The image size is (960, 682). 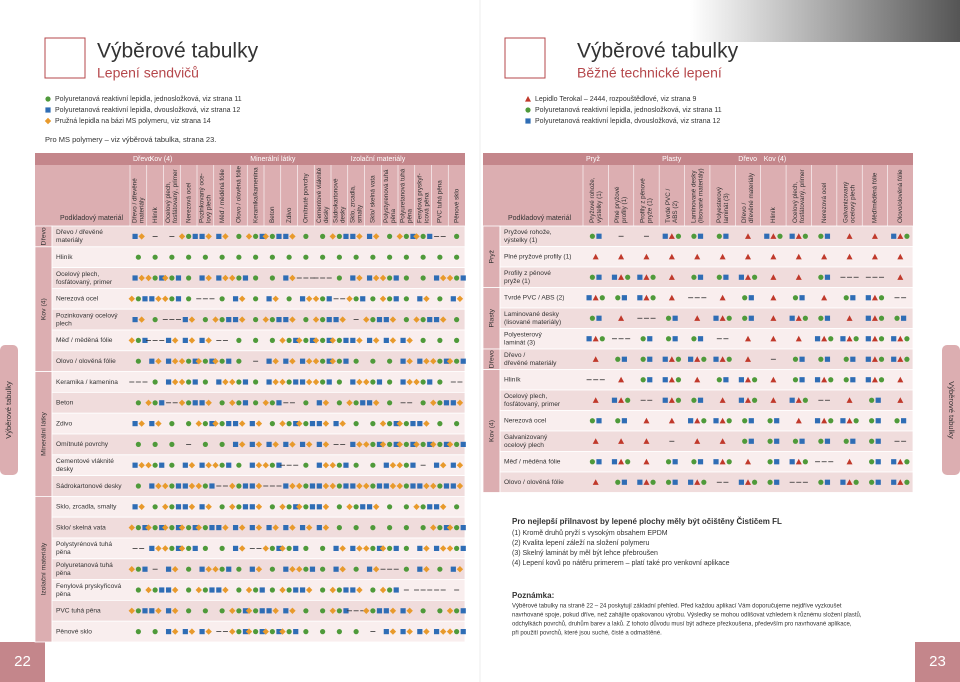 What do you see at coordinates (525, 396) in the screenshot?
I see `row-label: Ocelový plech,` at bounding box center [525, 396].